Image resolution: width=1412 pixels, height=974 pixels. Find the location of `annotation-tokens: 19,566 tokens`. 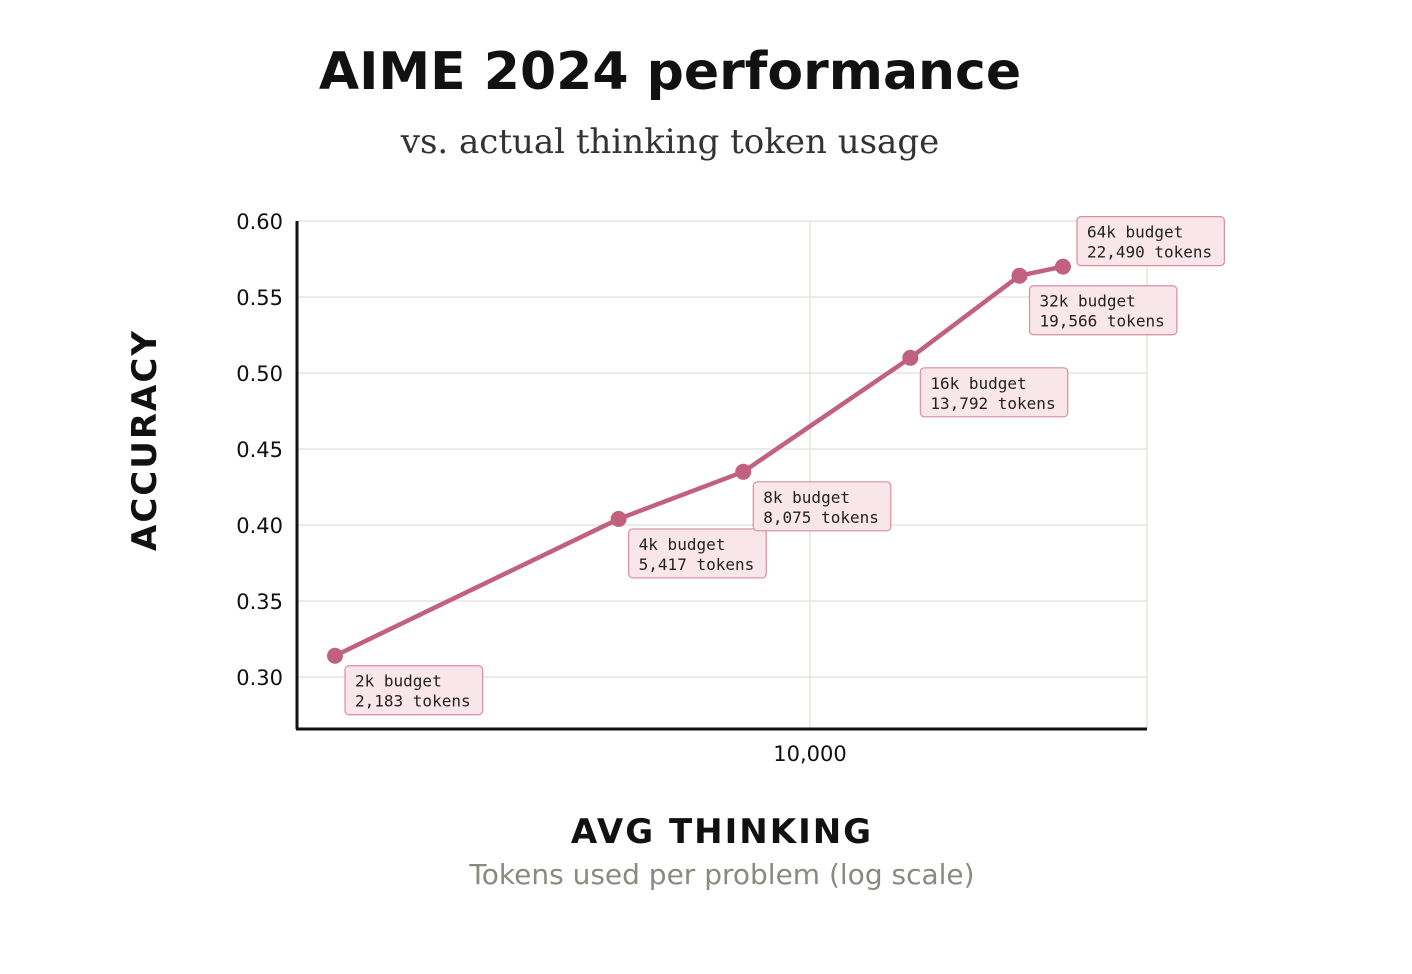

annotation-tokens: 19,566 tokens is located at coordinates (1101, 321).